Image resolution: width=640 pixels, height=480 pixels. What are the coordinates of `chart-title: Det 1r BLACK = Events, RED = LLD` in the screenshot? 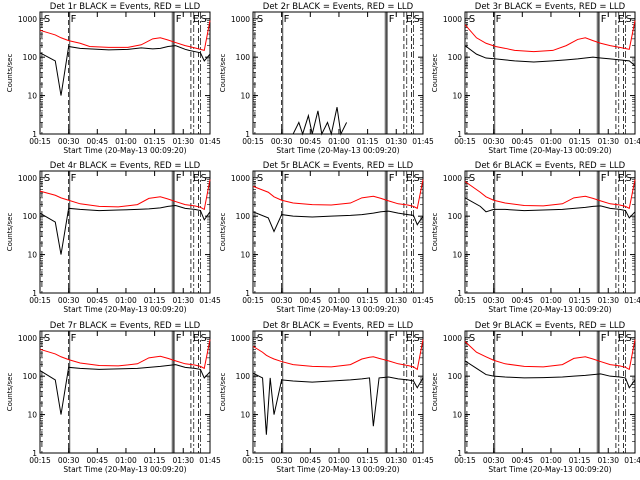 It's located at (125, 7).